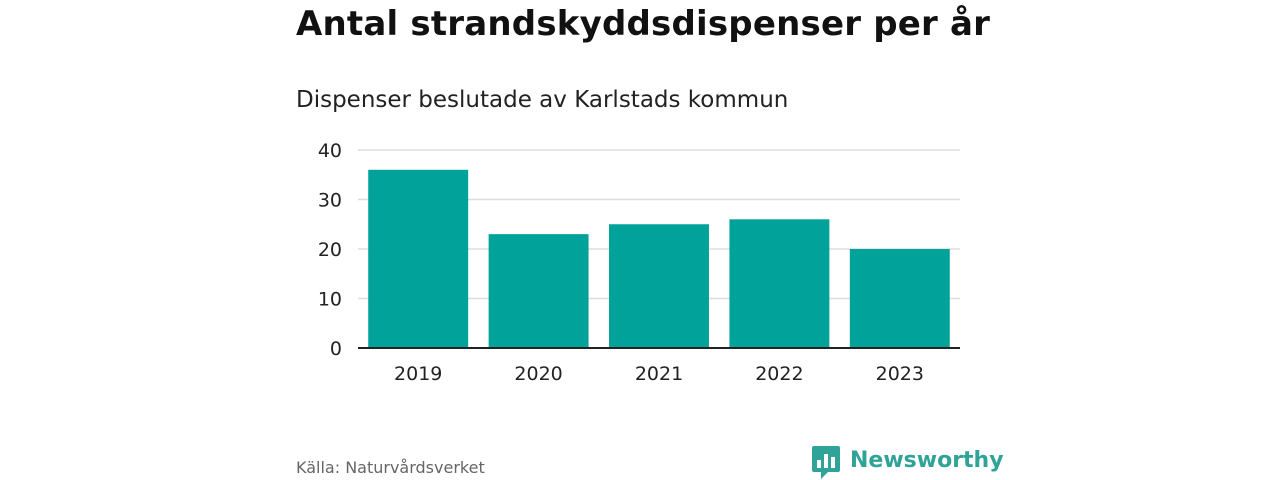 Image resolution: width=1280 pixels, height=480 pixels. What do you see at coordinates (330, 250) in the screenshot?
I see `y-tick-label: 20` at bounding box center [330, 250].